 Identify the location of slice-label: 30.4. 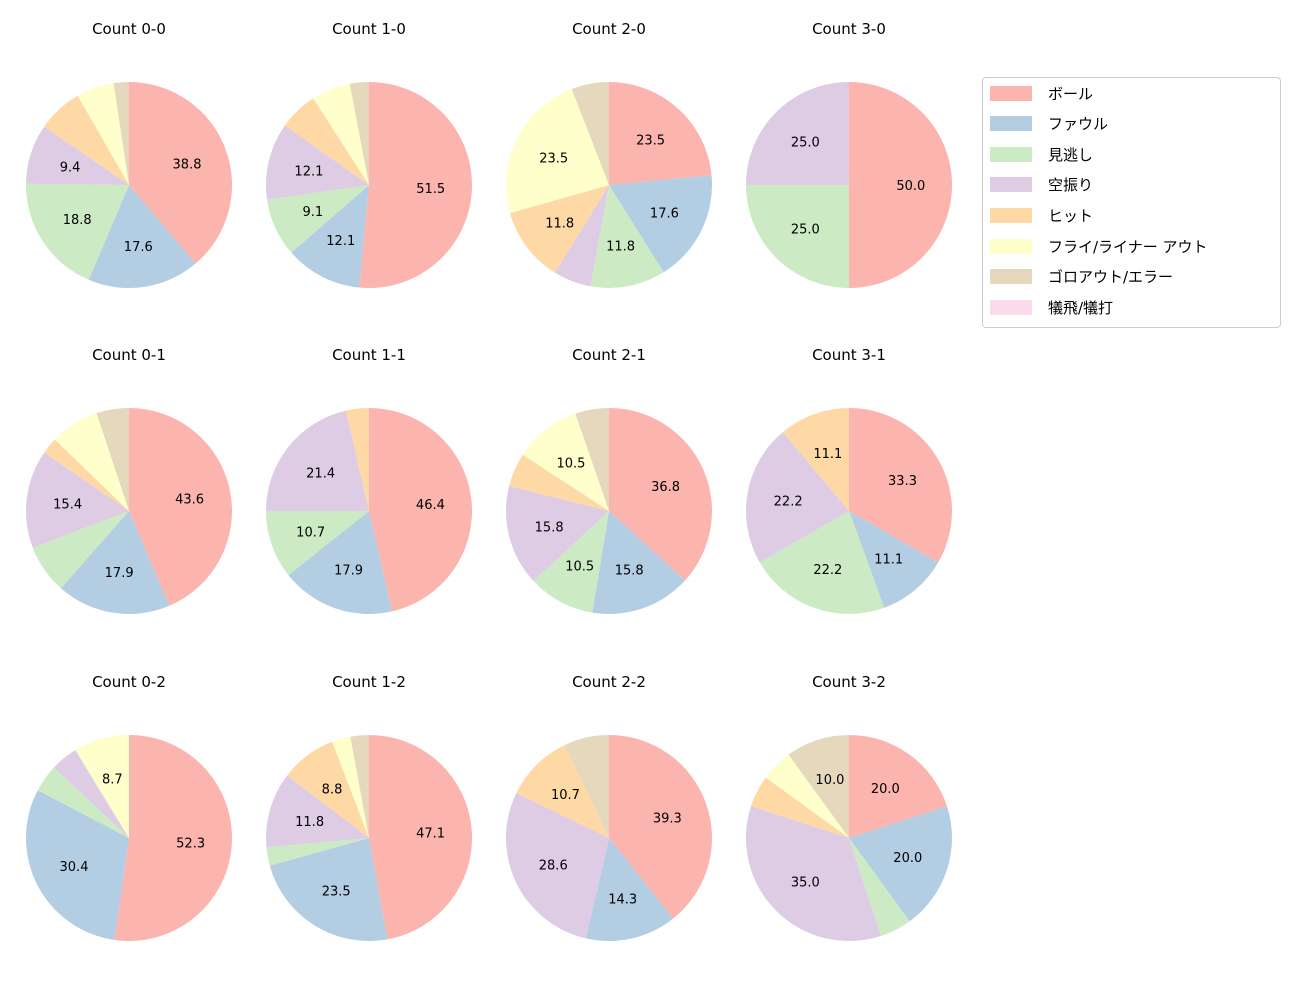
(74, 867).